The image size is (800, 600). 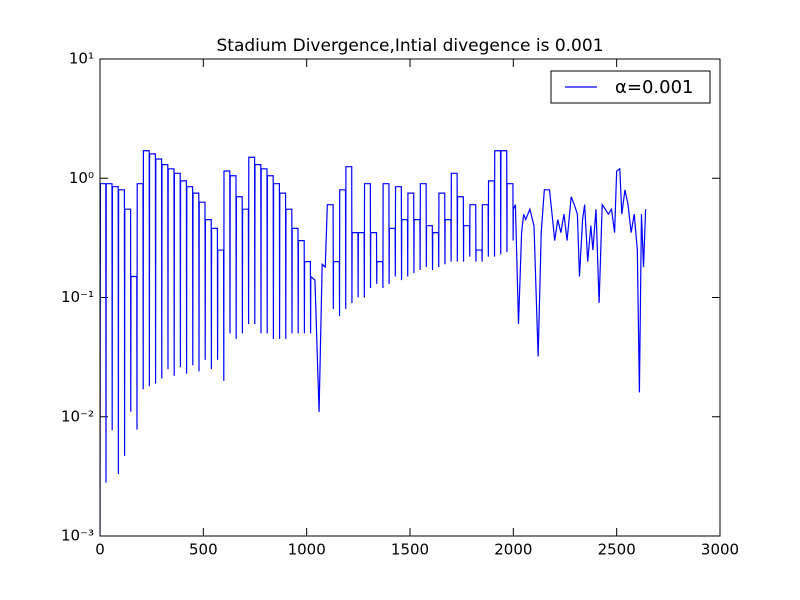 I want to click on y-tick-label: 10⁻², so click(x=77, y=416).